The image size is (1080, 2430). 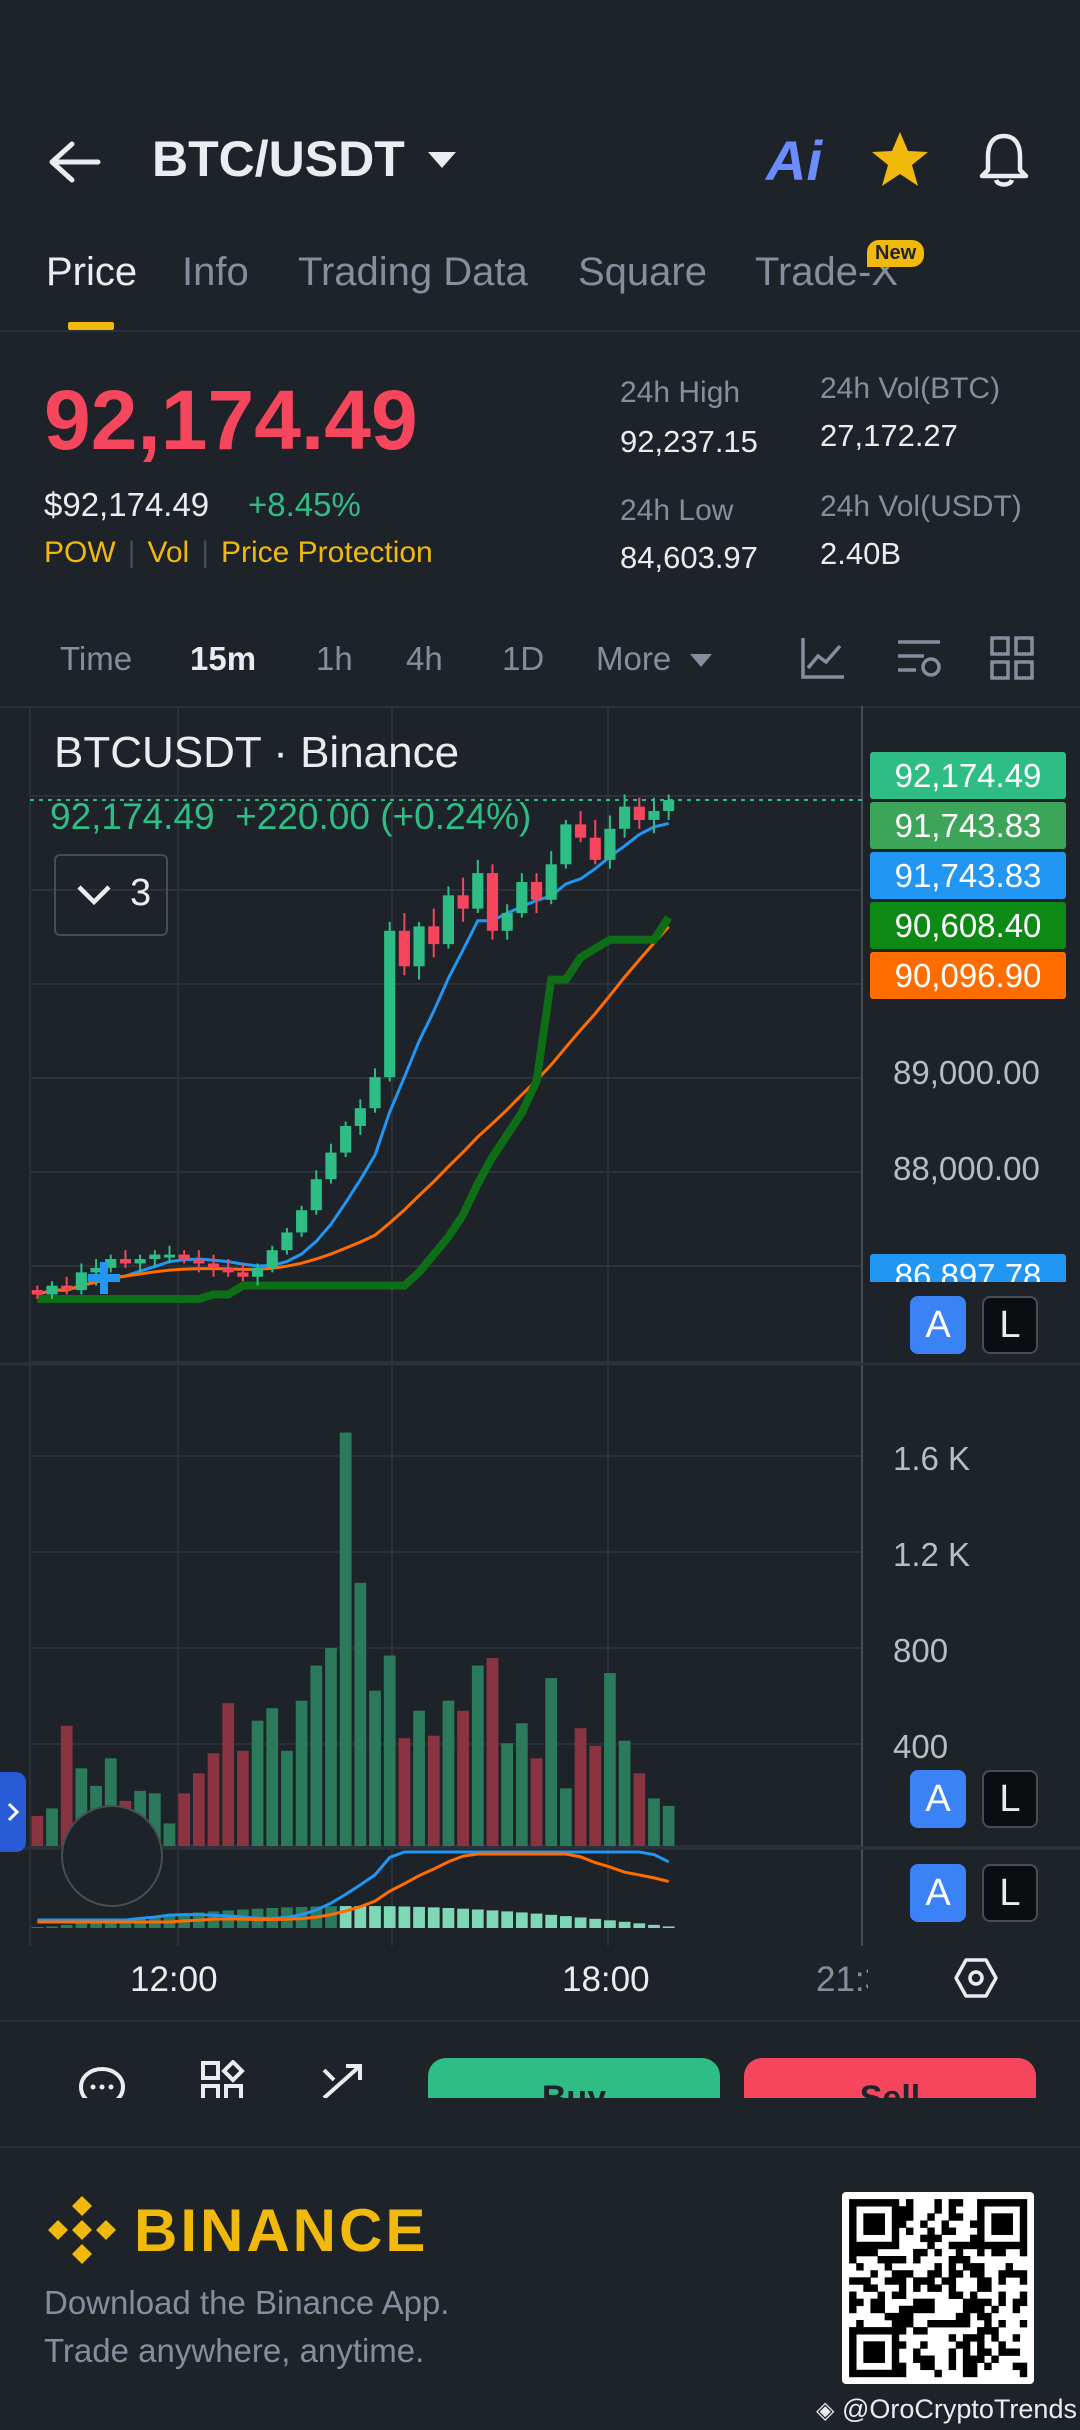 I want to click on tab-trading-data: Trading Data, so click(x=413, y=272).